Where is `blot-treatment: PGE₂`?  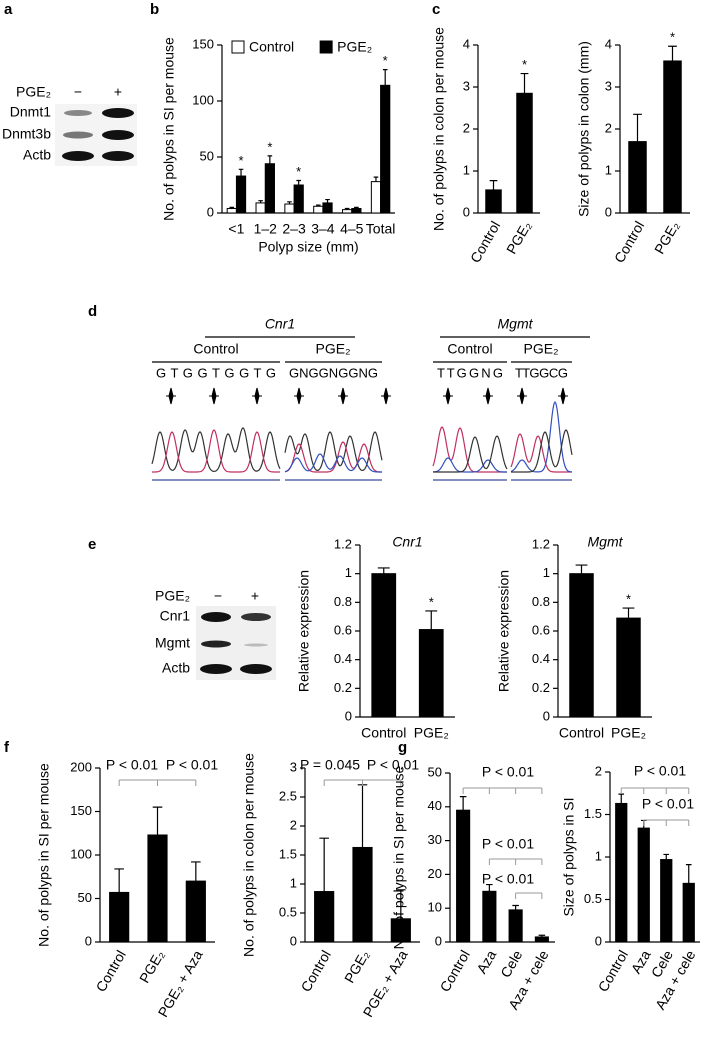 blot-treatment: PGE₂ is located at coordinates (33, 92).